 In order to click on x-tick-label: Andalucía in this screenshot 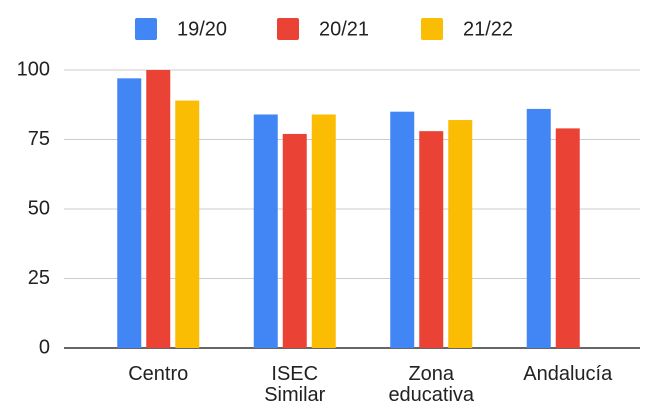, I will do `click(568, 374)`.